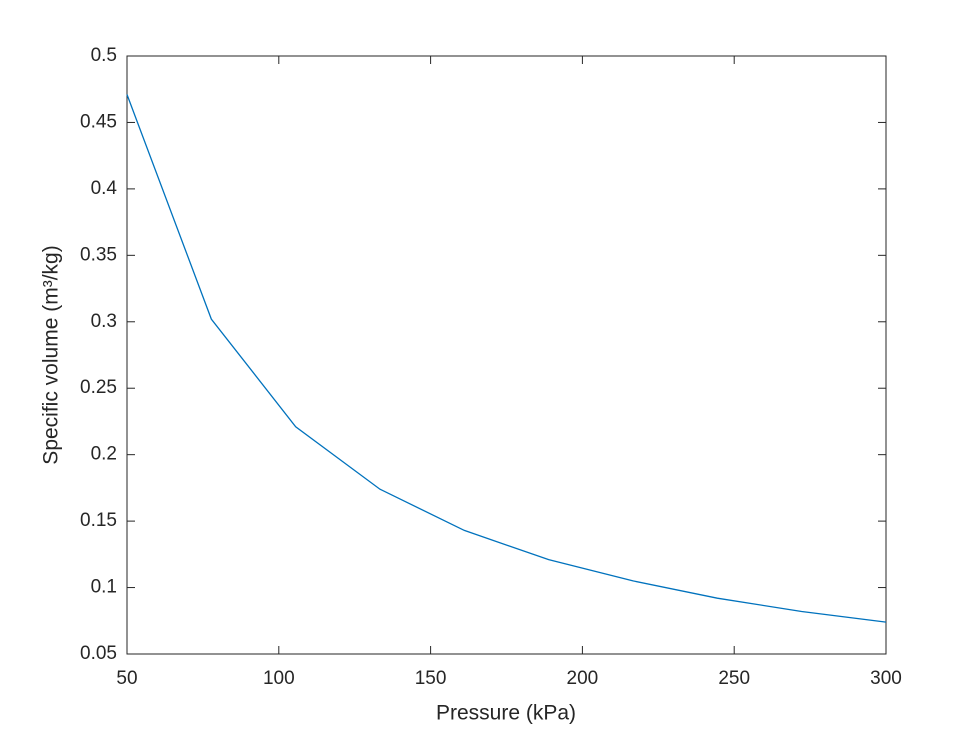  What do you see at coordinates (104, 587) in the screenshot?
I see `y-tick-label: 0.1` at bounding box center [104, 587].